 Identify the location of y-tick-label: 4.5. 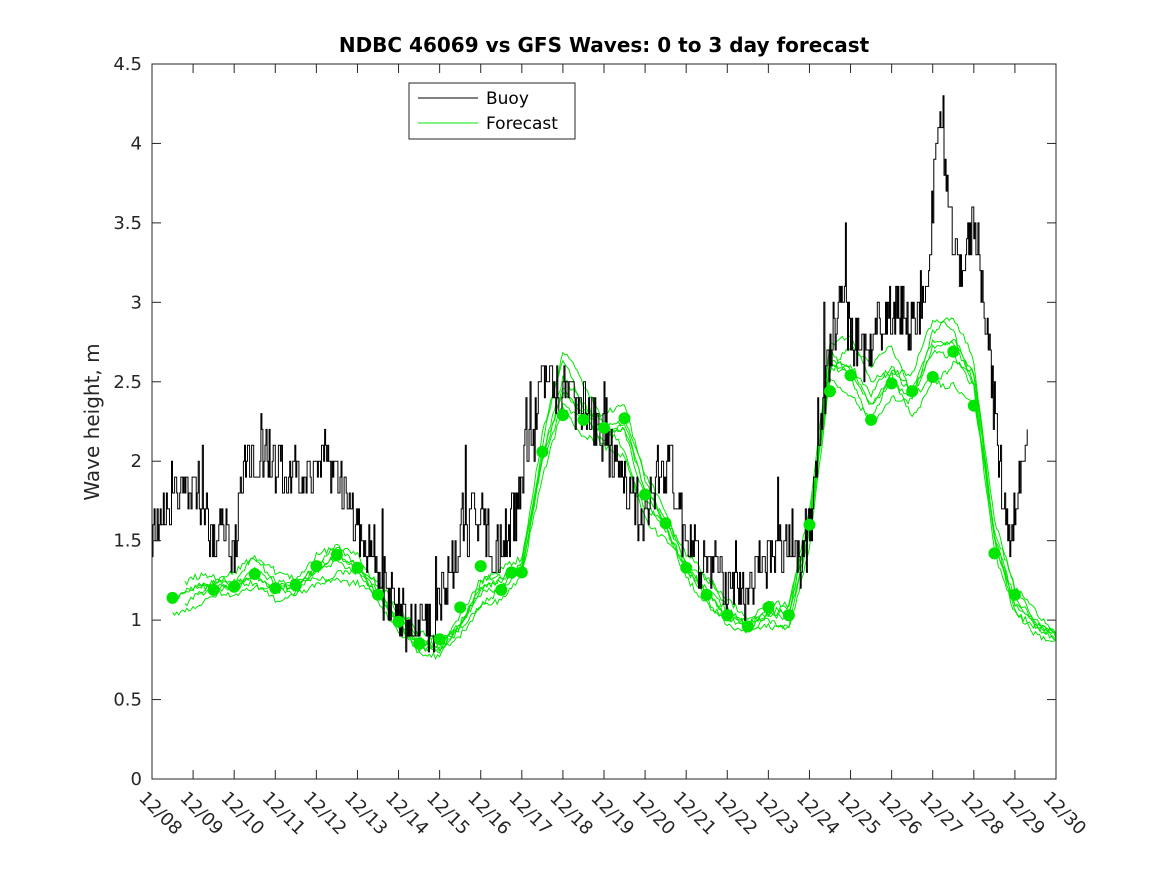
(127, 64).